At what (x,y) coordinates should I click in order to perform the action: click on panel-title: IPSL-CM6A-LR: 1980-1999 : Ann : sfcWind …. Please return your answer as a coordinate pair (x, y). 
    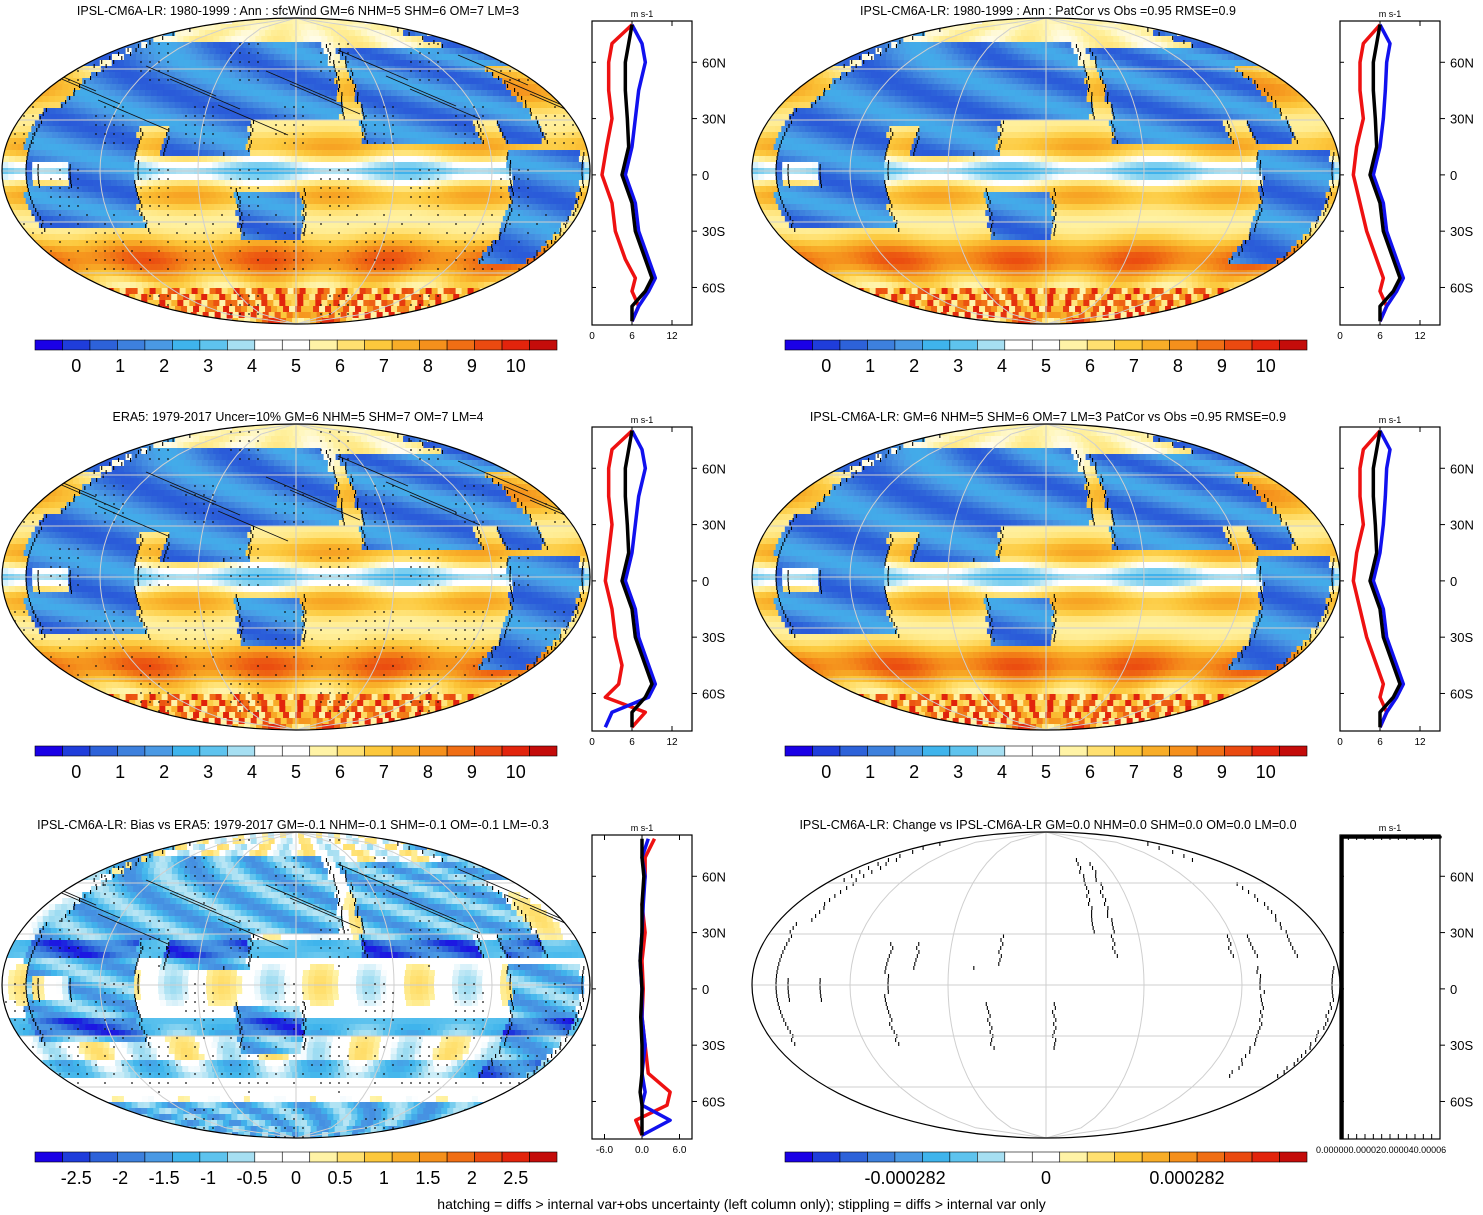
    Looking at the image, I should click on (298, 11).